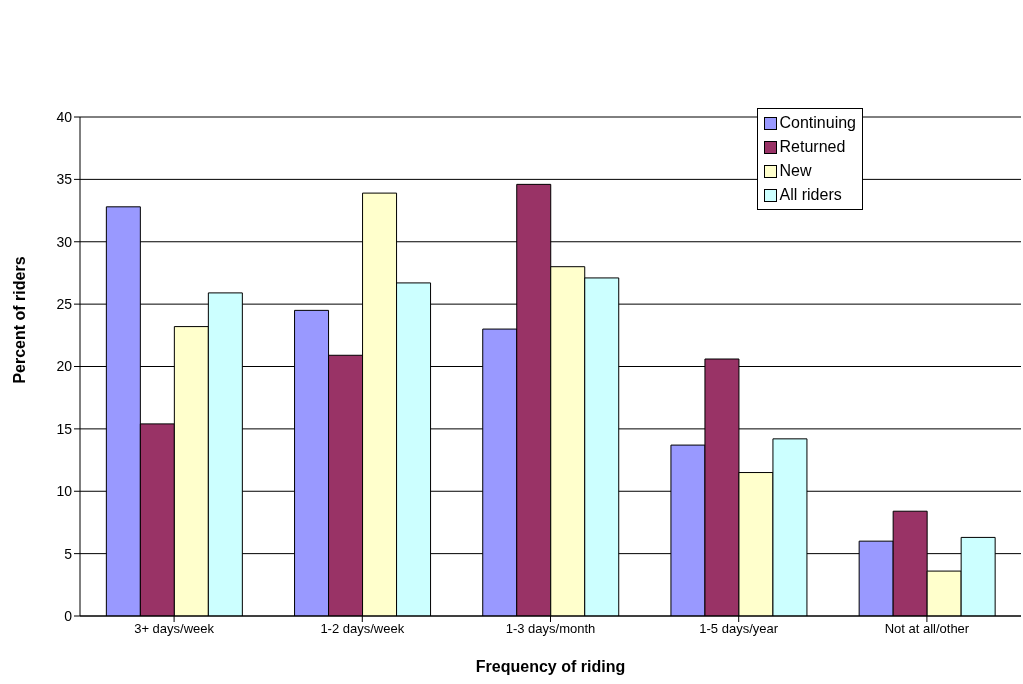 Image resolution: width=1023 pixels, height=684 pixels. What do you see at coordinates (810, 195) in the screenshot?
I see `legend-label: All riders` at bounding box center [810, 195].